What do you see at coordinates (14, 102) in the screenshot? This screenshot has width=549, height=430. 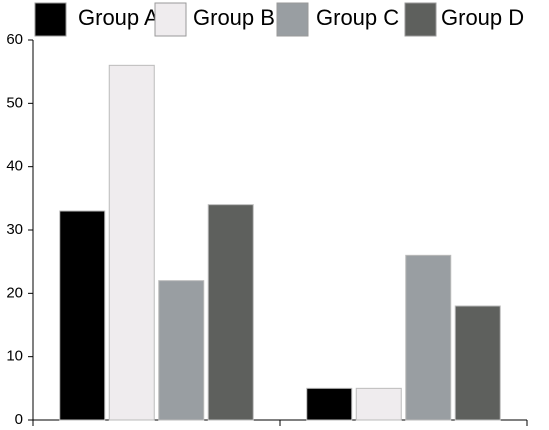 I see `y-tick-label: 50` at bounding box center [14, 102].